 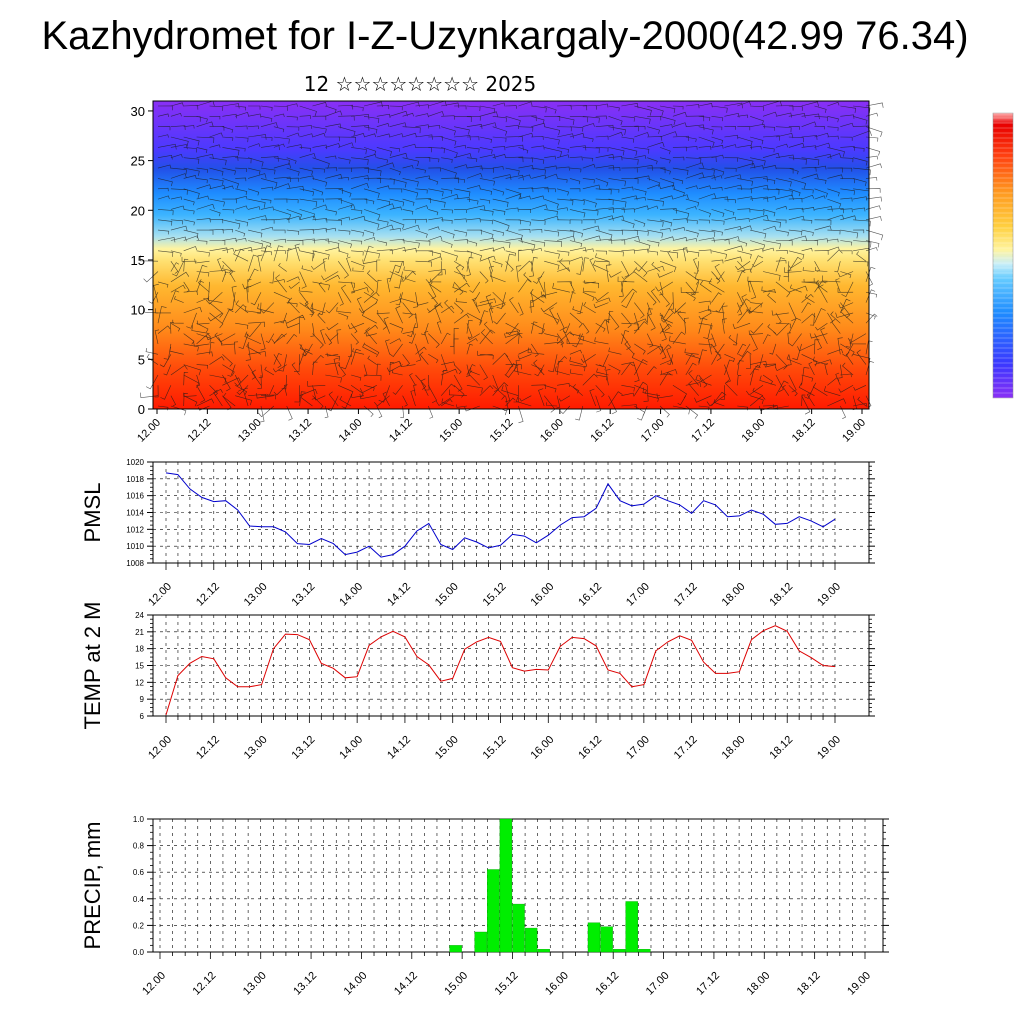 I want to click on pmsl-y-tick-label: 1010, so click(x=135, y=546).